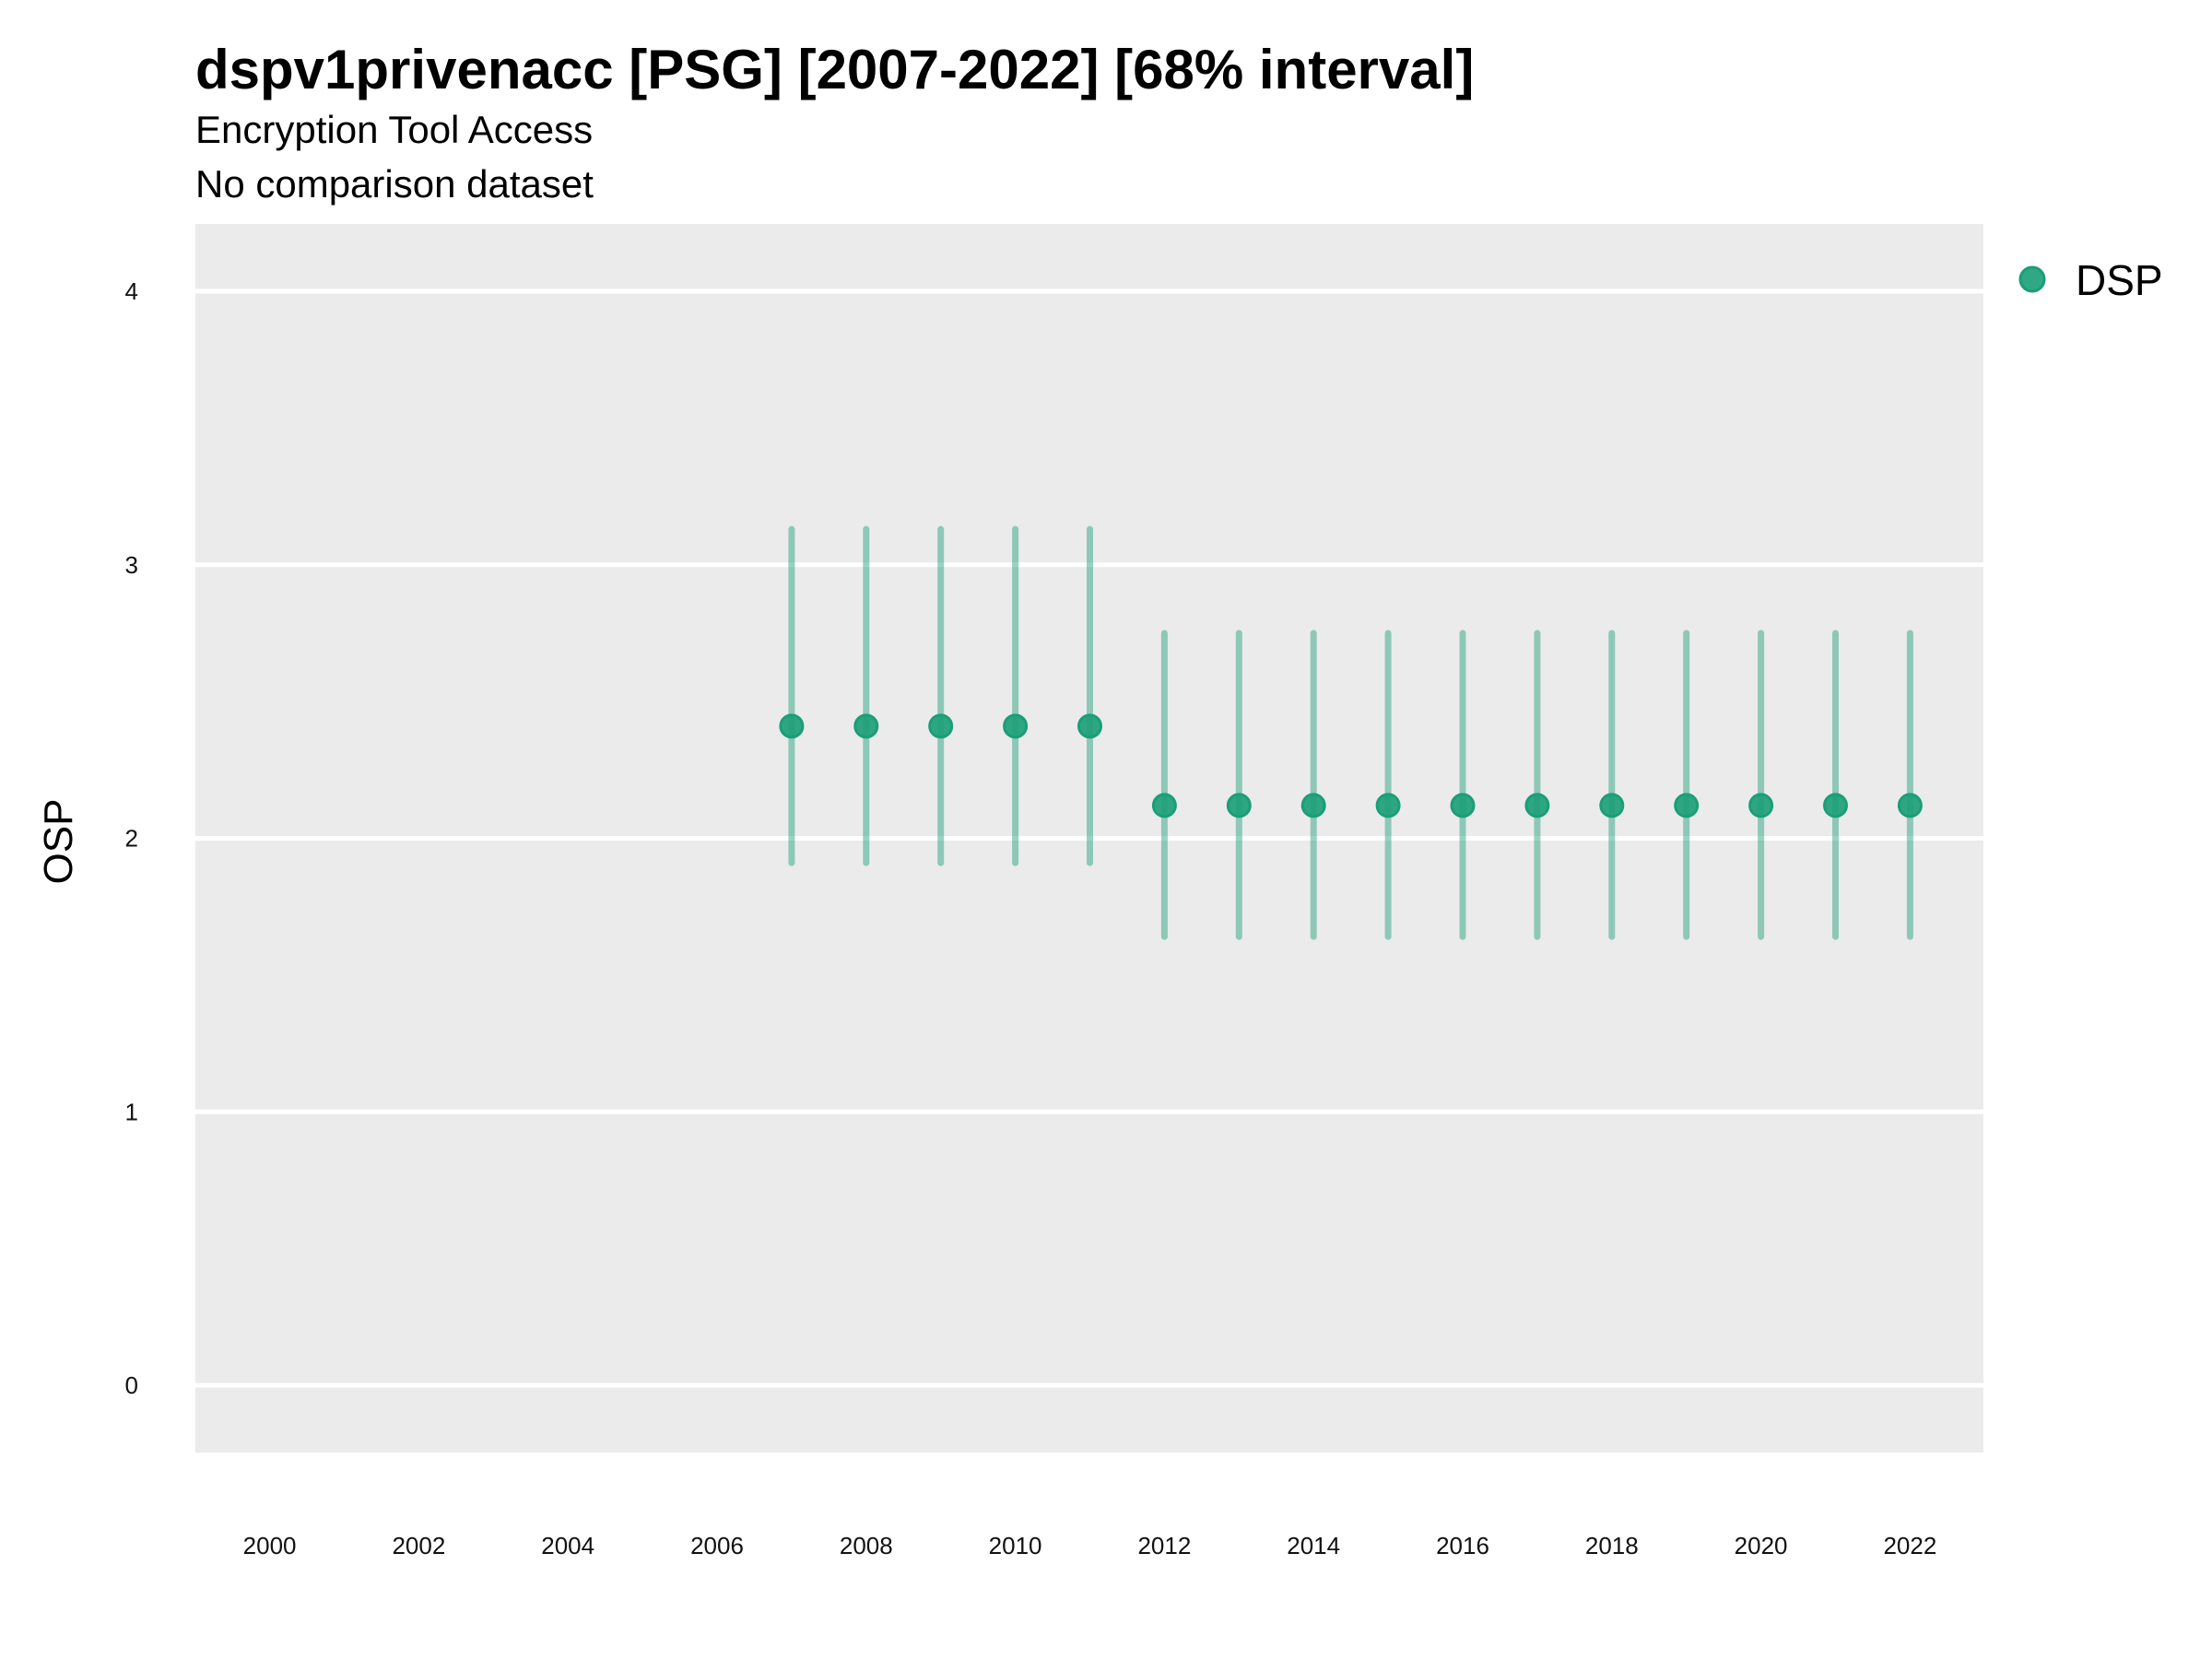 The height and width of the screenshot is (1659, 2212). Describe the element at coordinates (1089, 726) in the screenshot. I see `data-point-2011` at that location.